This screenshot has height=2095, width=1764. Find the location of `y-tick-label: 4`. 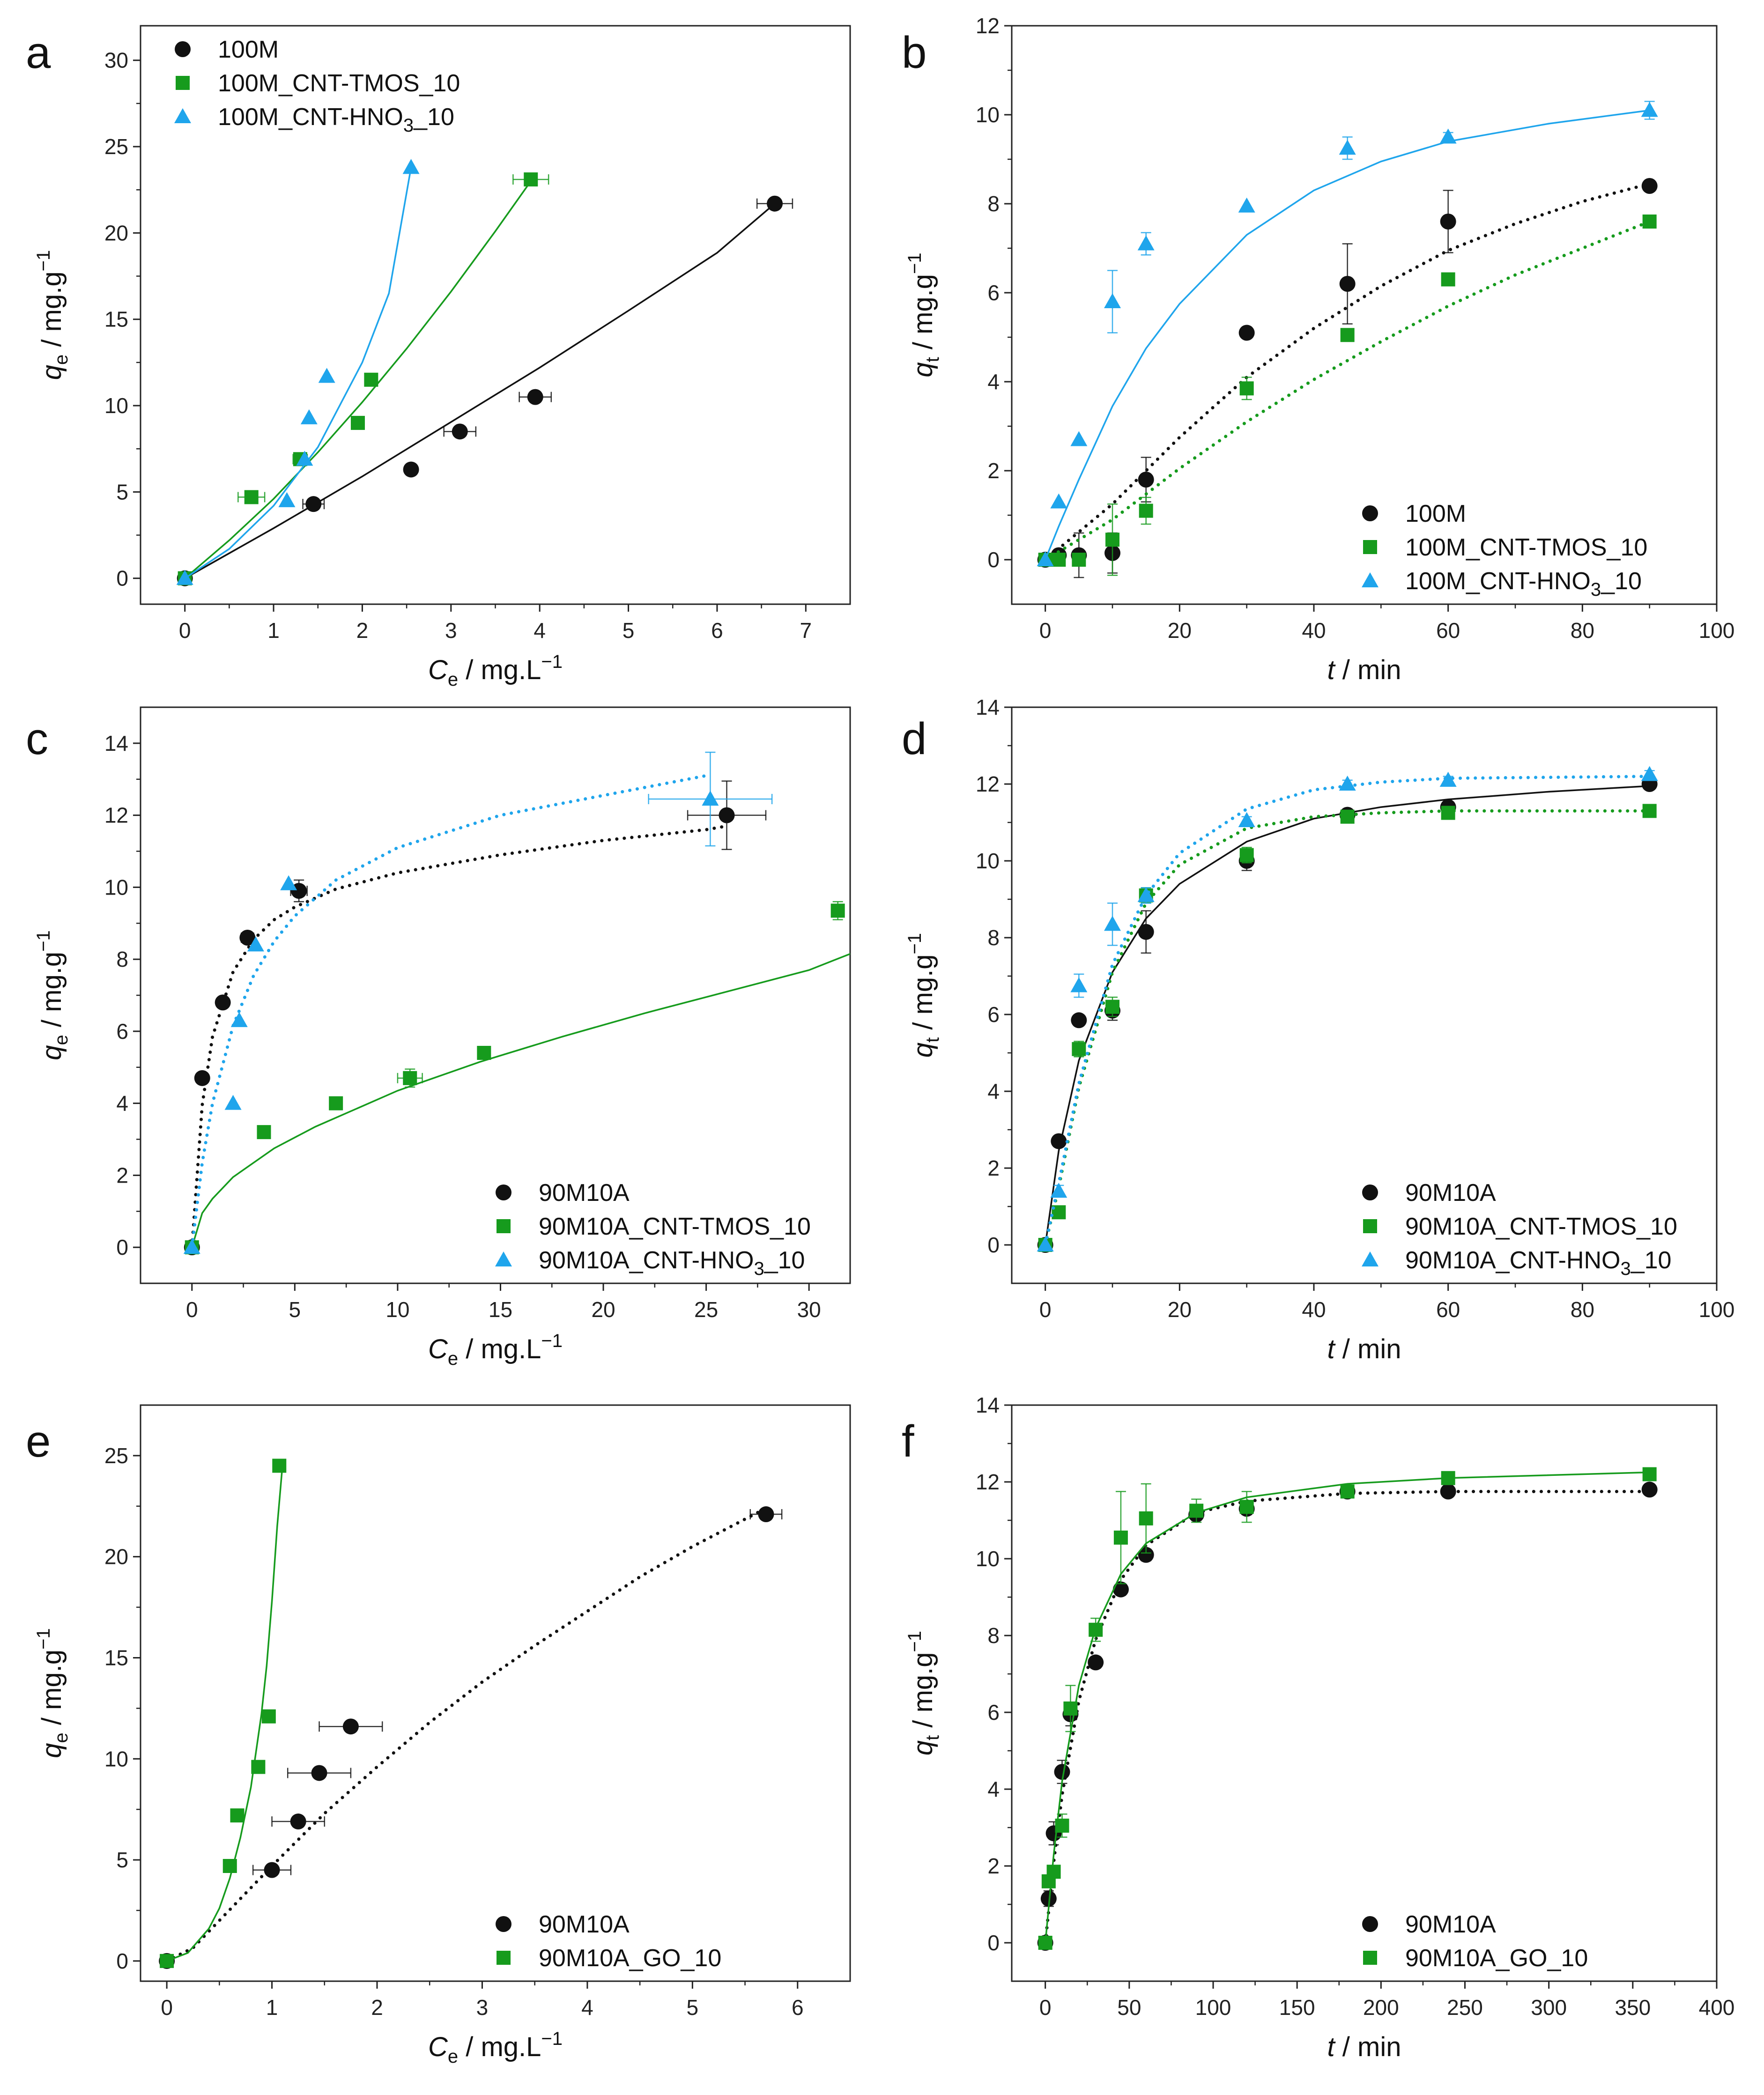

y-tick-label: 4 is located at coordinates (993, 1091).